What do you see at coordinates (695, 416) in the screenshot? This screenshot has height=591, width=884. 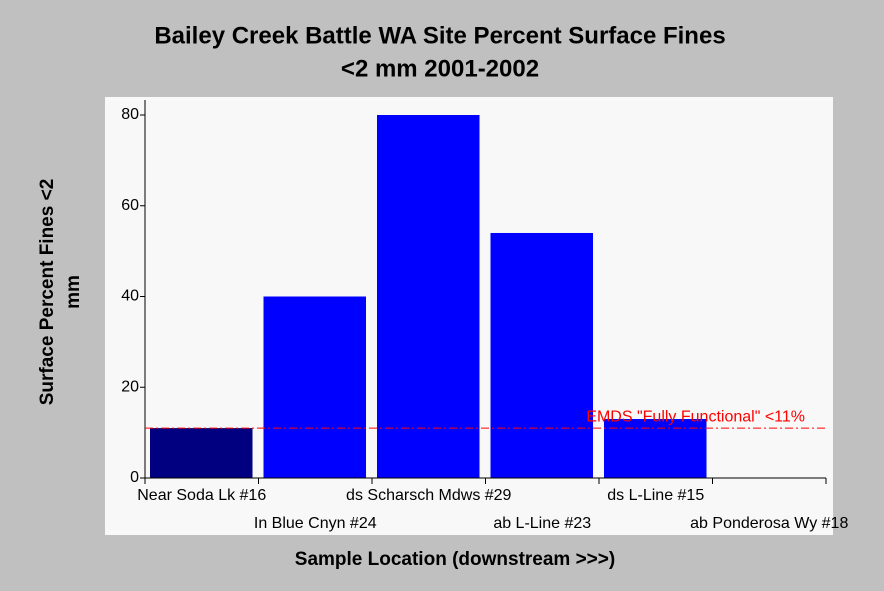 I see `reference-label: EMDS "Fully Functional" <11%` at bounding box center [695, 416].